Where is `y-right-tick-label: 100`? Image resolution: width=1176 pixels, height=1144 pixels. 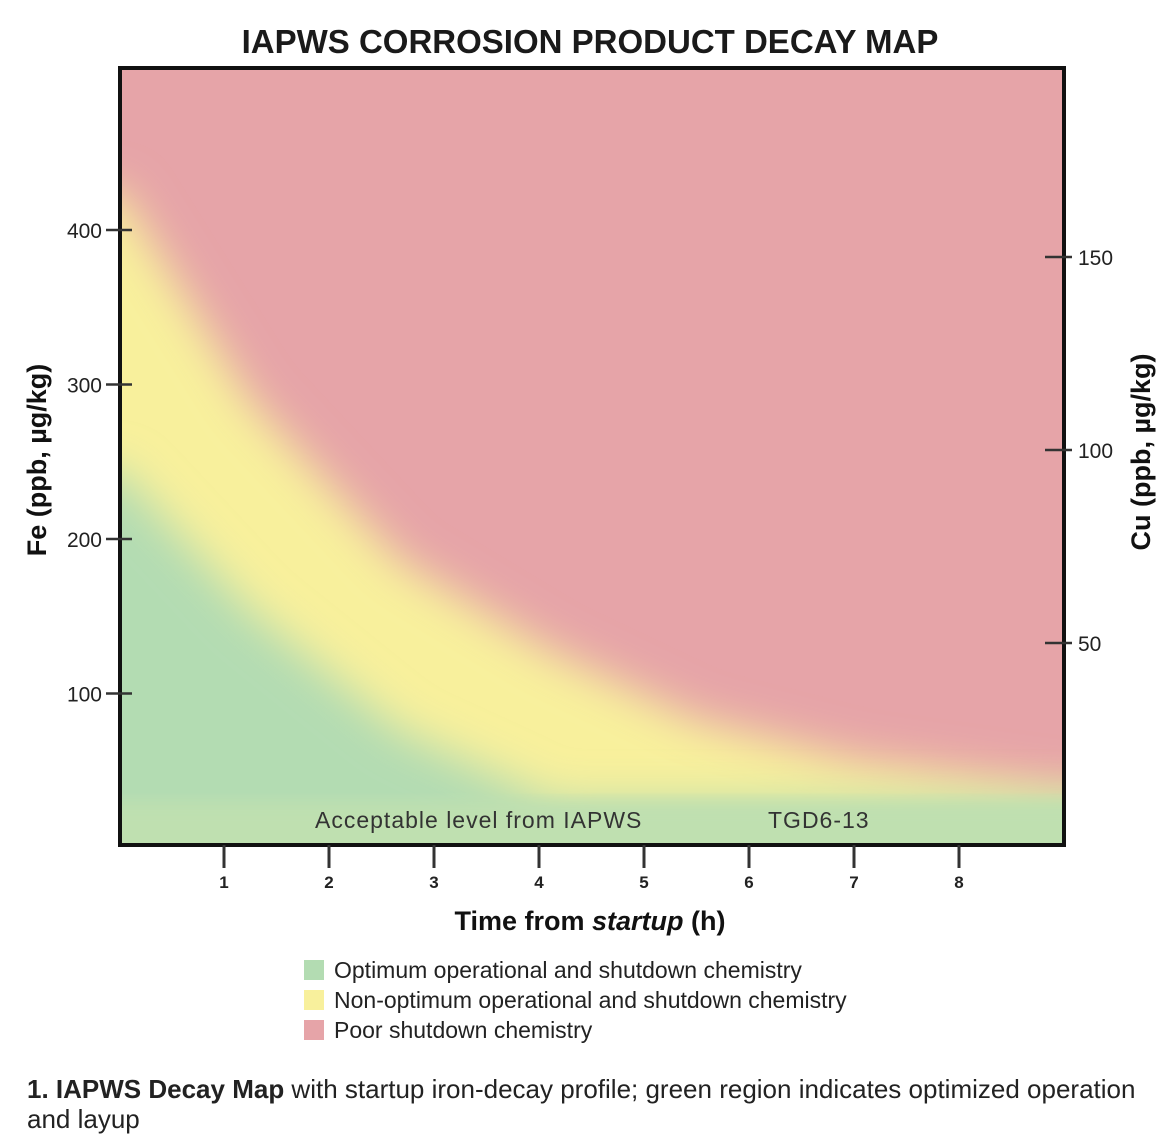
y-right-tick-label: 100 is located at coordinates (1095, 451).